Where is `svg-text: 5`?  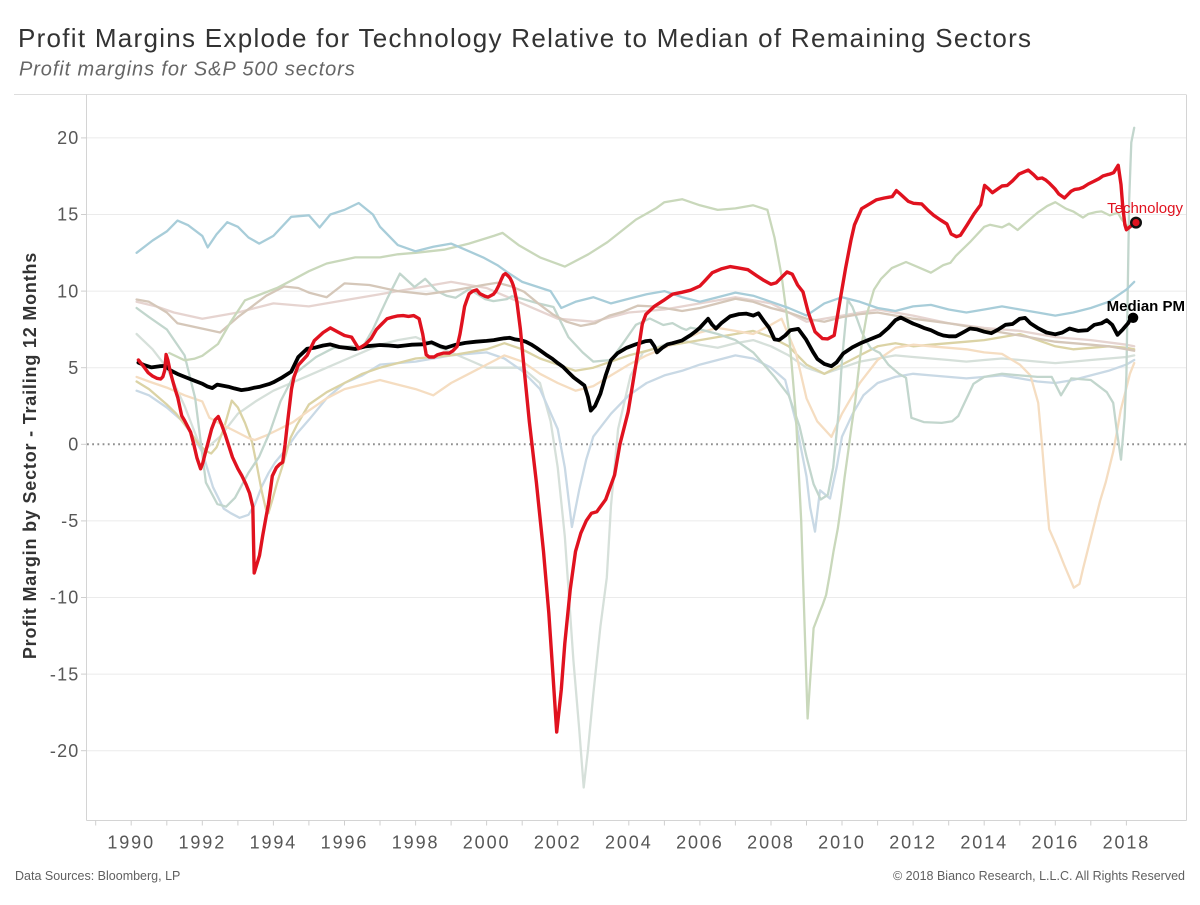
svg-text: 5 is located at coordinates (73, 368).